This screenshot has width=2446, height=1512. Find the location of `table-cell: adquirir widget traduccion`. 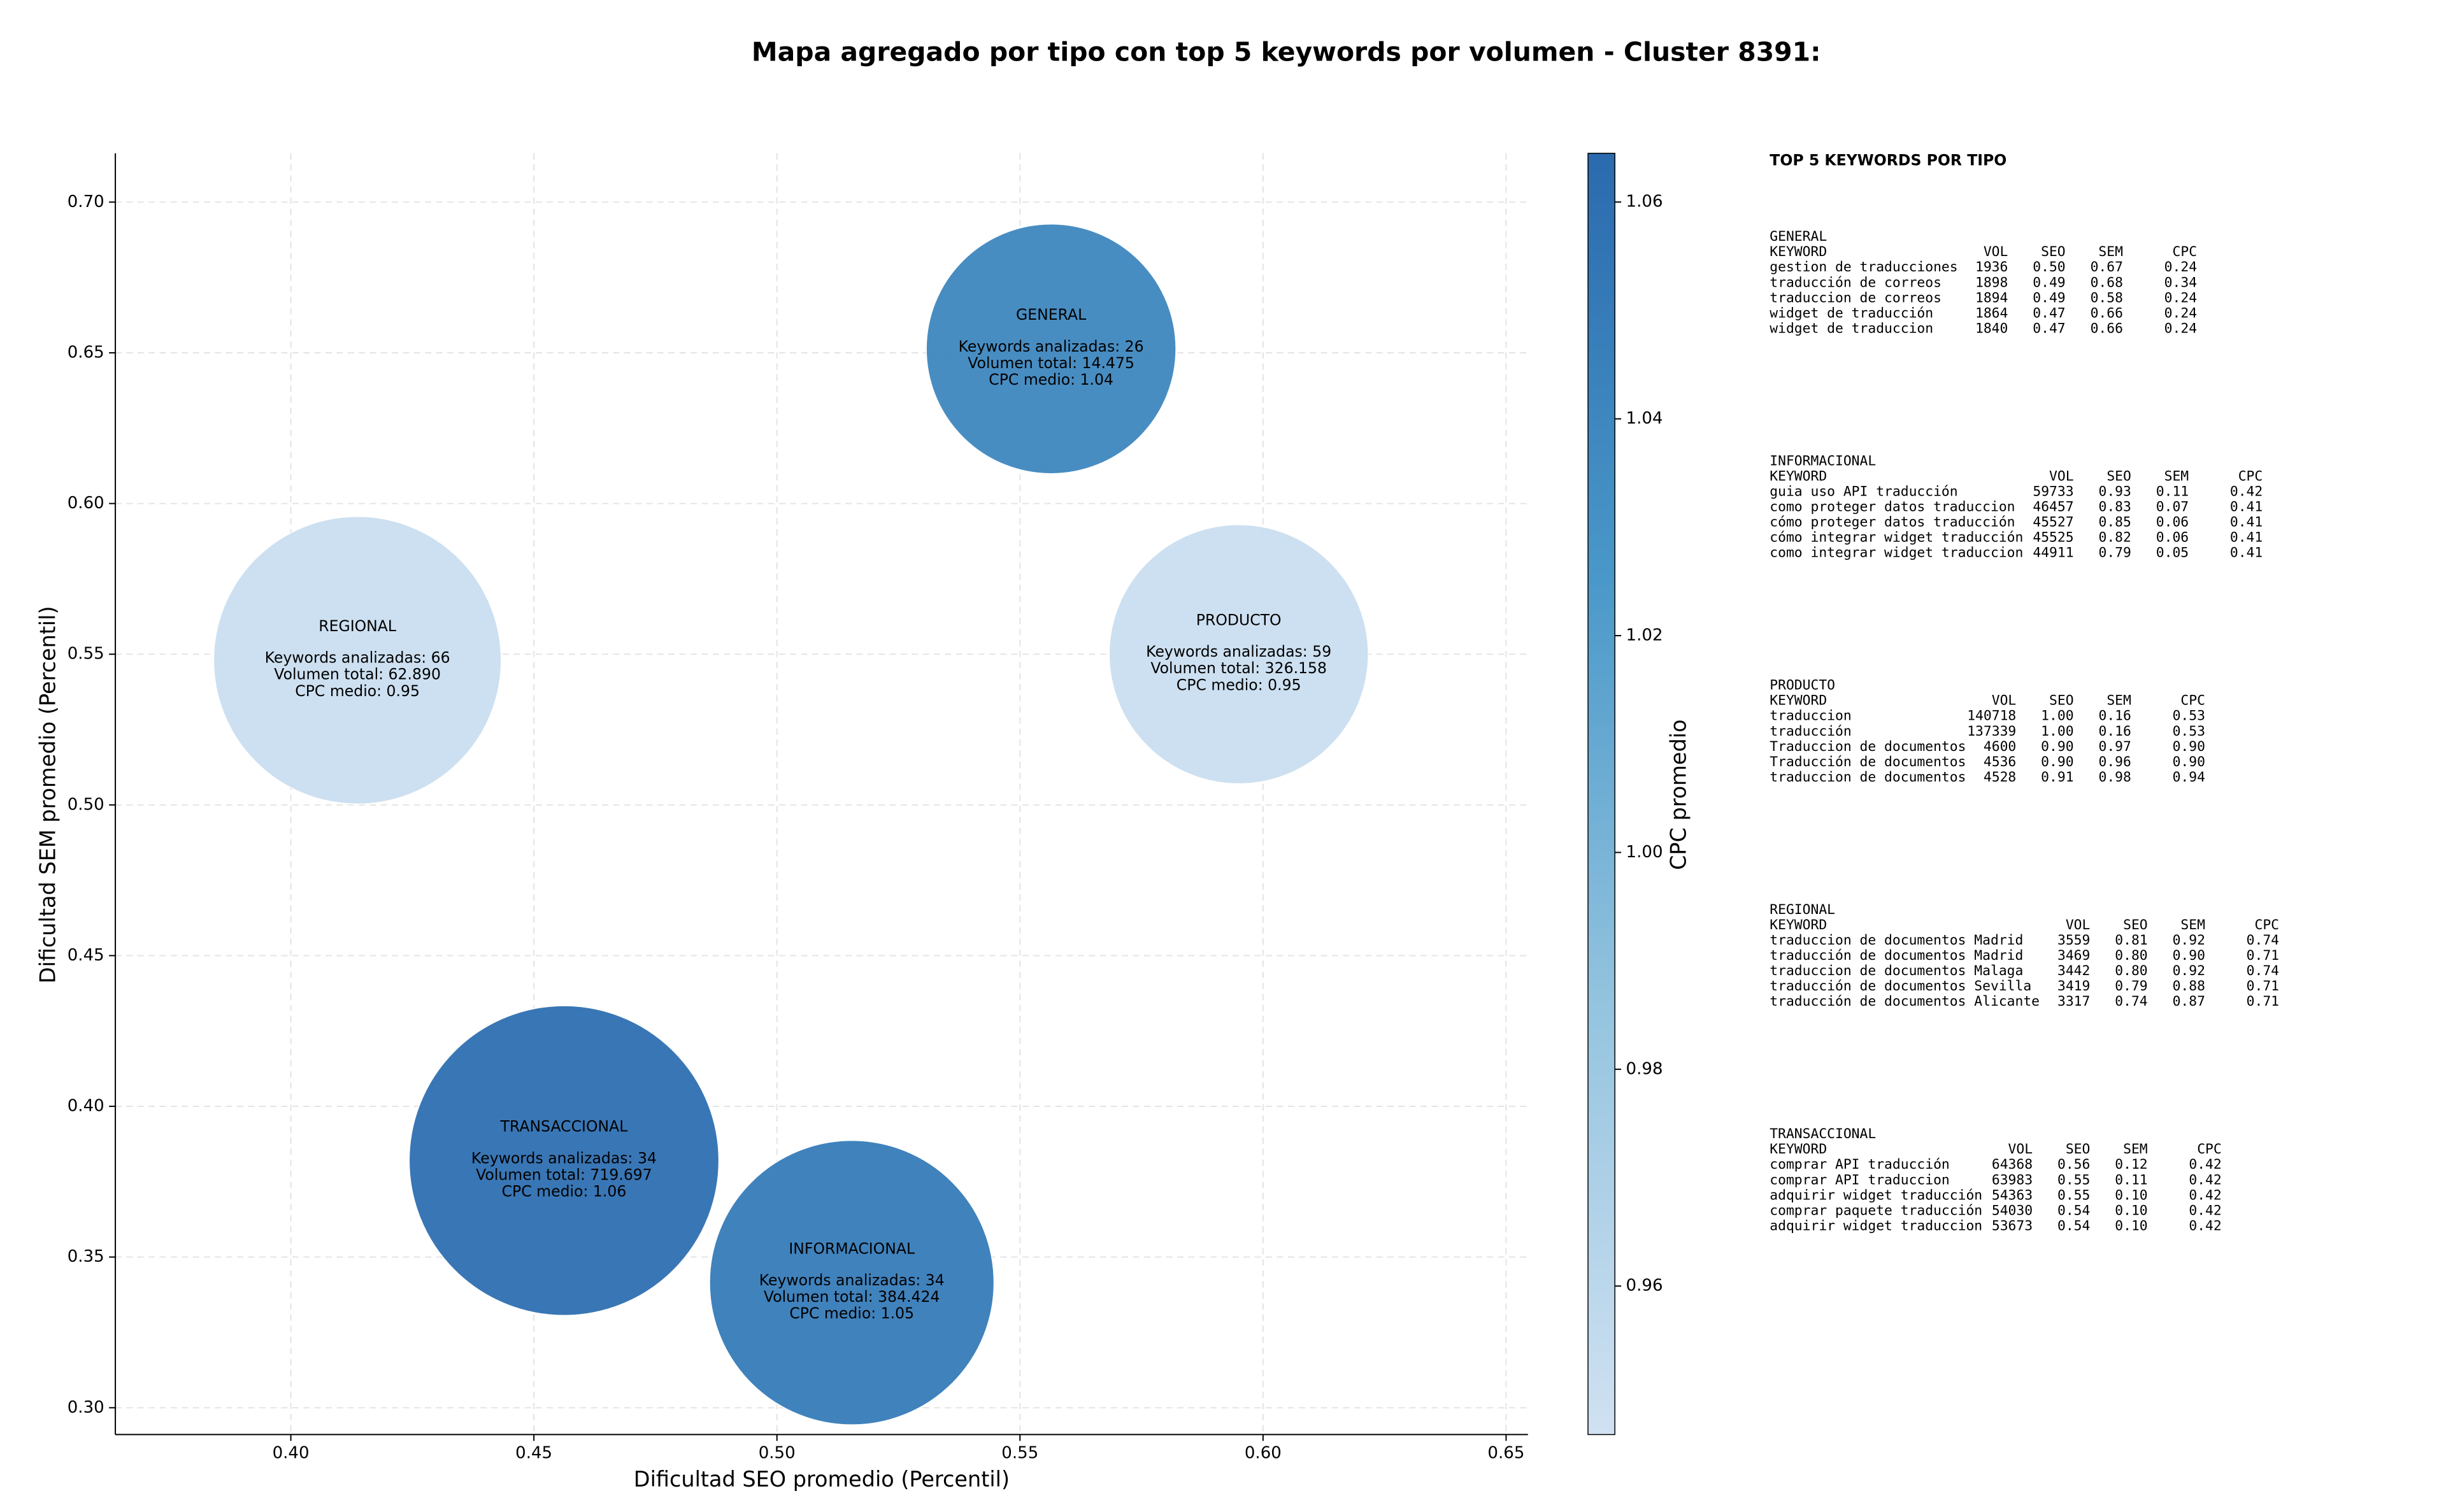

table-cell: adquirir widget traduccion is located at coordinates (1876, 1226).